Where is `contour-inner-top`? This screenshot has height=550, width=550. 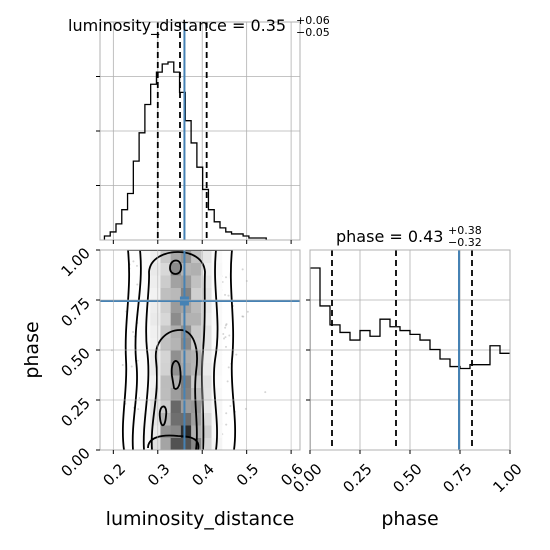
contour-inner-top is located at coordinates (175, 267).